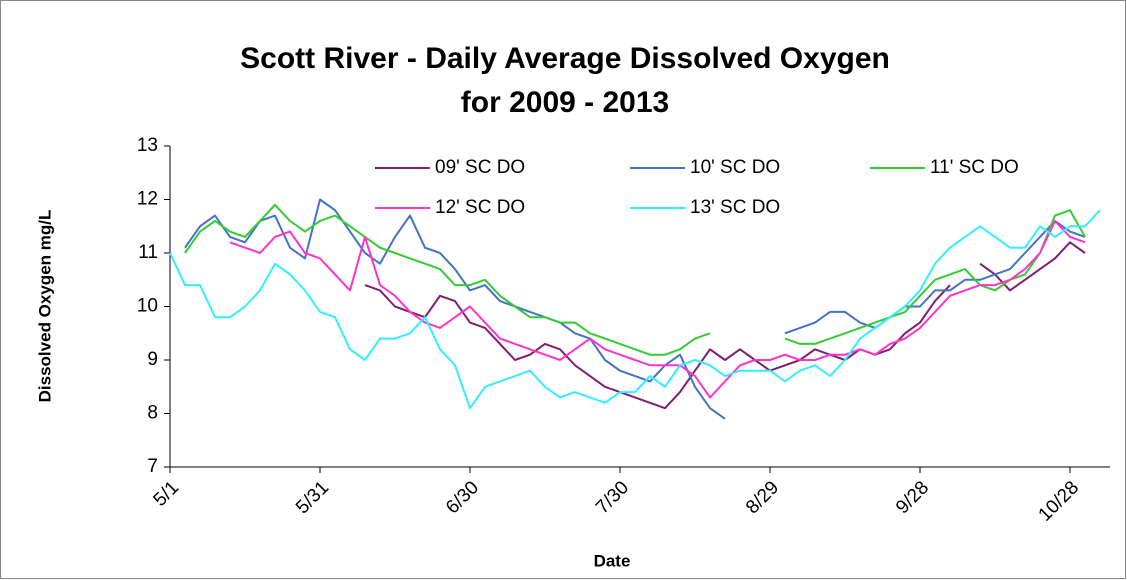 Image resolution: width=1127 pixels, height=580 pixels. What do you see at coordinates (148, 252) in the screenshot?
I see `y-tick-label: 11` at bounding box center [148, 252].